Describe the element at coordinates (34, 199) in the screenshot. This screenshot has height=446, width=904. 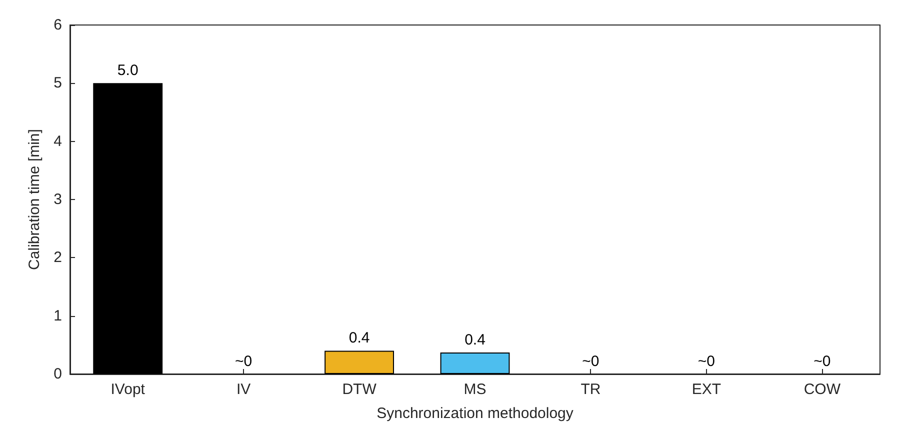
I see `y-axis-title: Calibration time [min]` at that location.